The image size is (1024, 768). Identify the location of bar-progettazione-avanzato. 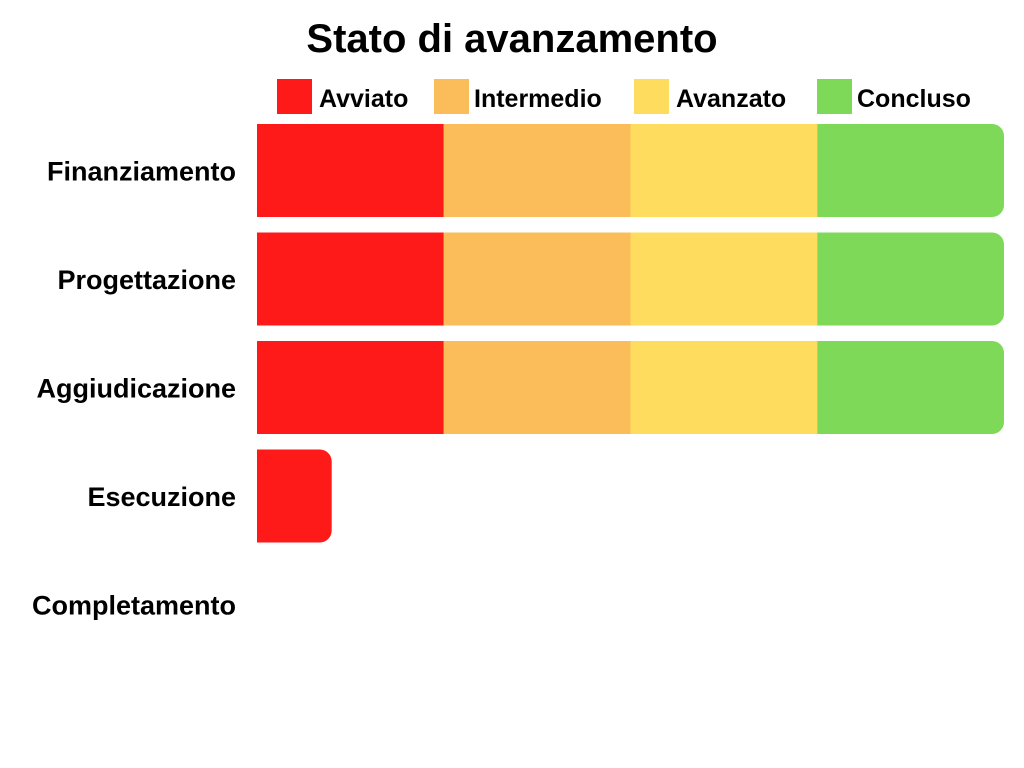
(724, 279).